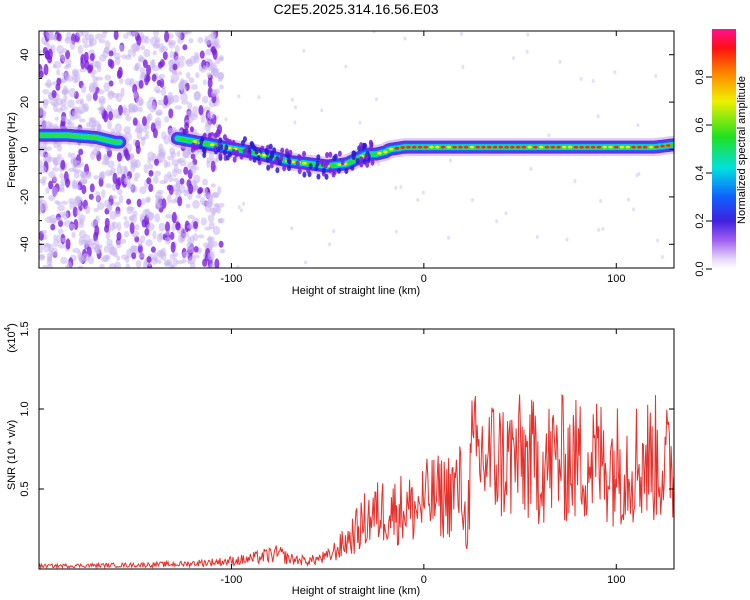  What do you see at coordinates (25, 55) in the screenshot?
I see `y-tick-label: 40` at bounding box center [25, 55].